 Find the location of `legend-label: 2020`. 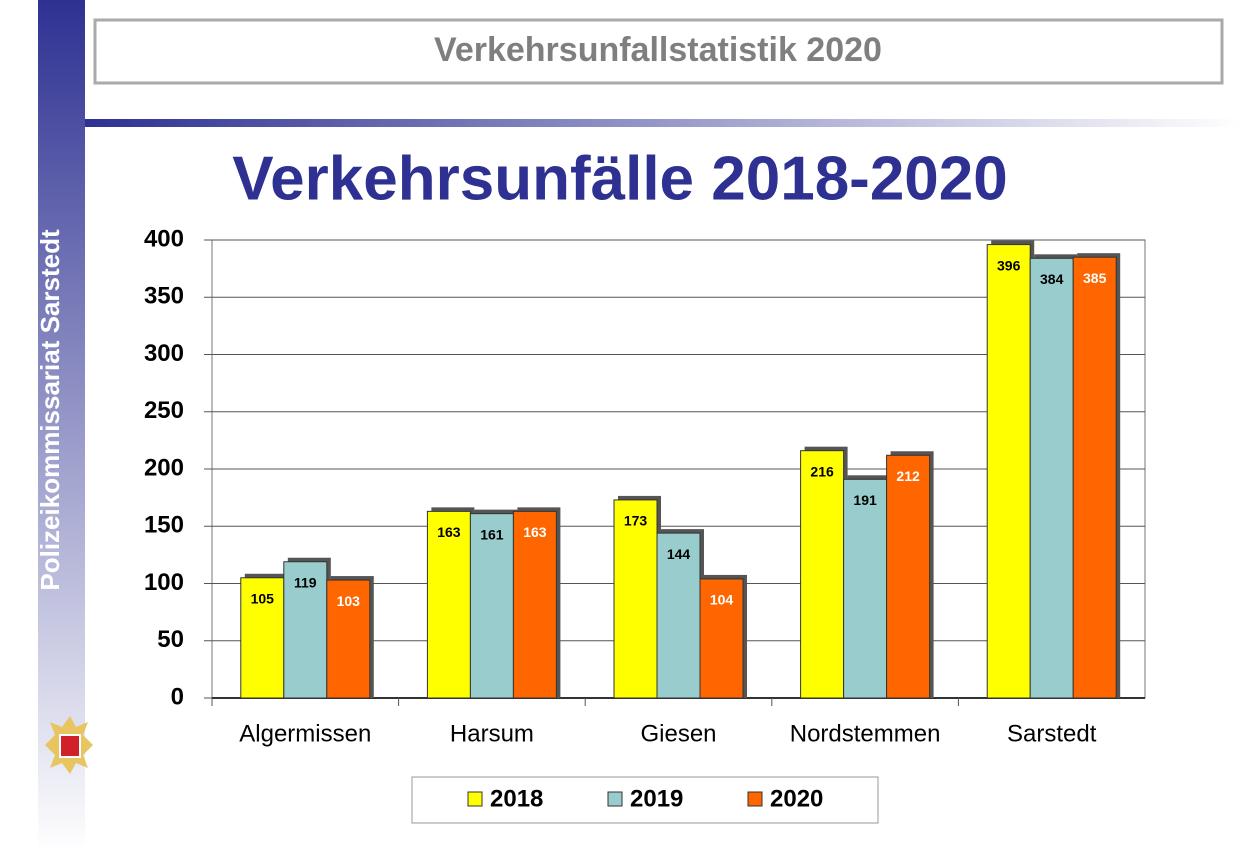

legend-label: 2020 is located at coordinates (796, 798).